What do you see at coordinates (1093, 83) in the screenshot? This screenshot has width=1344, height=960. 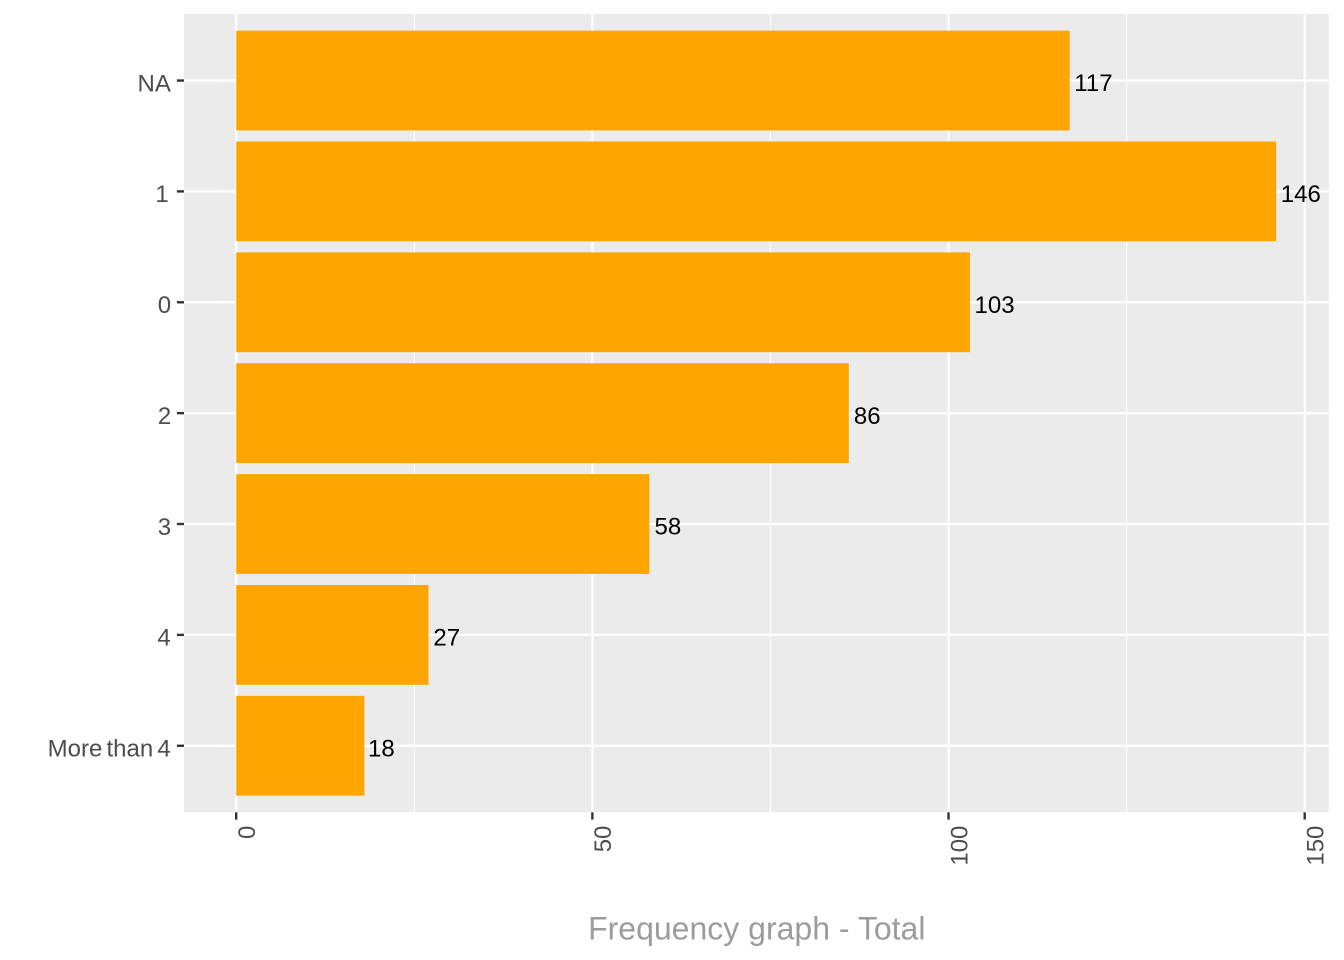 I see `svg-text: 117` at bounding box center [1093, 83].